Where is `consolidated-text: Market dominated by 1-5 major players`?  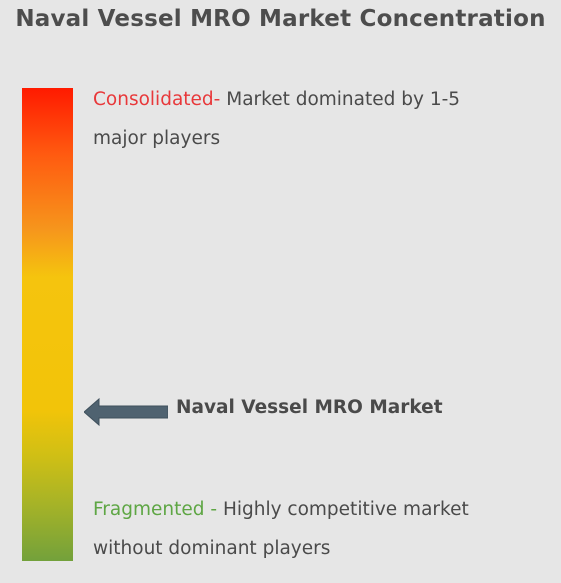
consolidated-text: Market dominated by 1-5 major players is located at coordinates (277, 119).